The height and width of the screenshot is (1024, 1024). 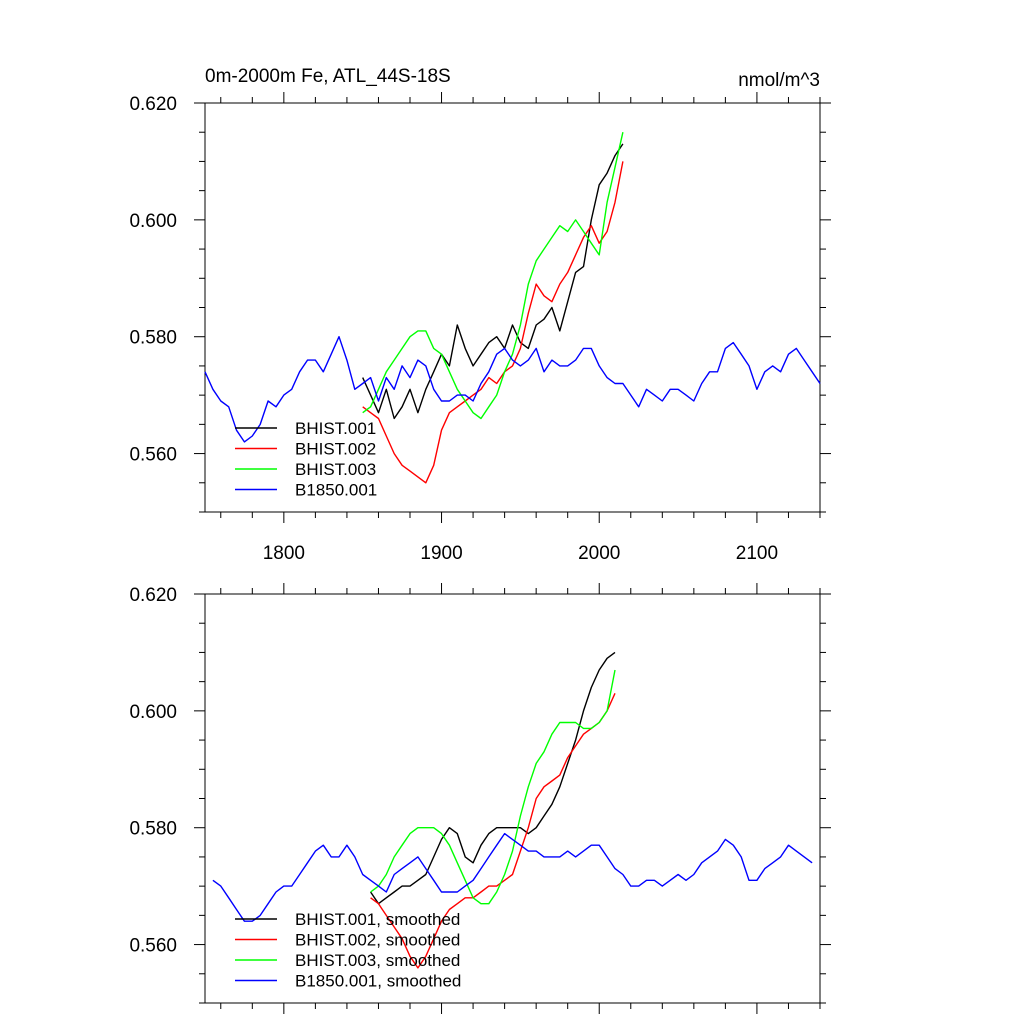 I want to click on series-line-bhist-002-smoothed, so click(x=493, y=831).